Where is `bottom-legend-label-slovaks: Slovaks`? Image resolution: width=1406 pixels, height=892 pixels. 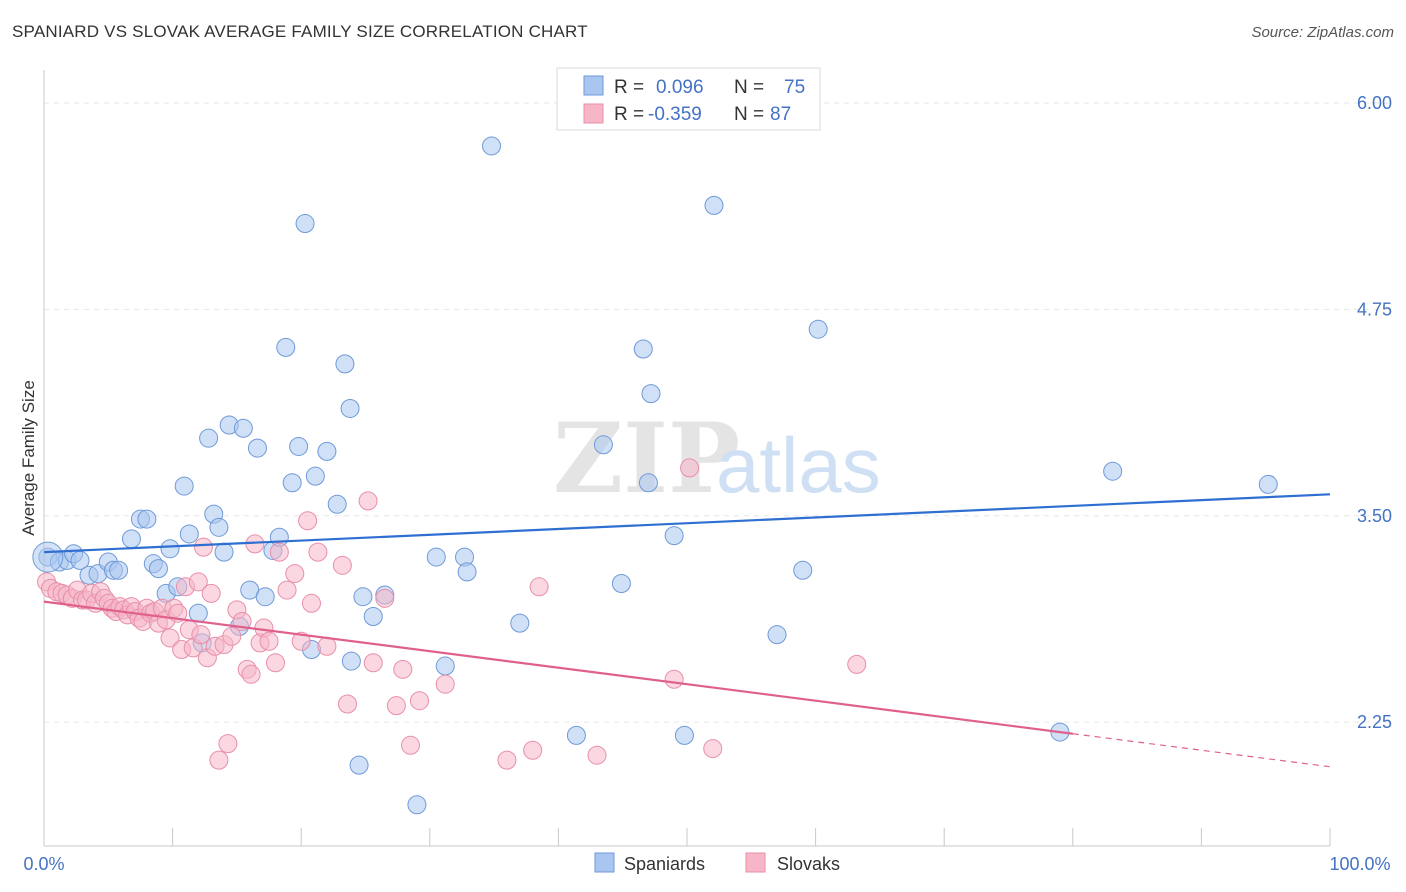
bottom-legend-label-slovaks: Slovaks is located at coordinates (808, 864).